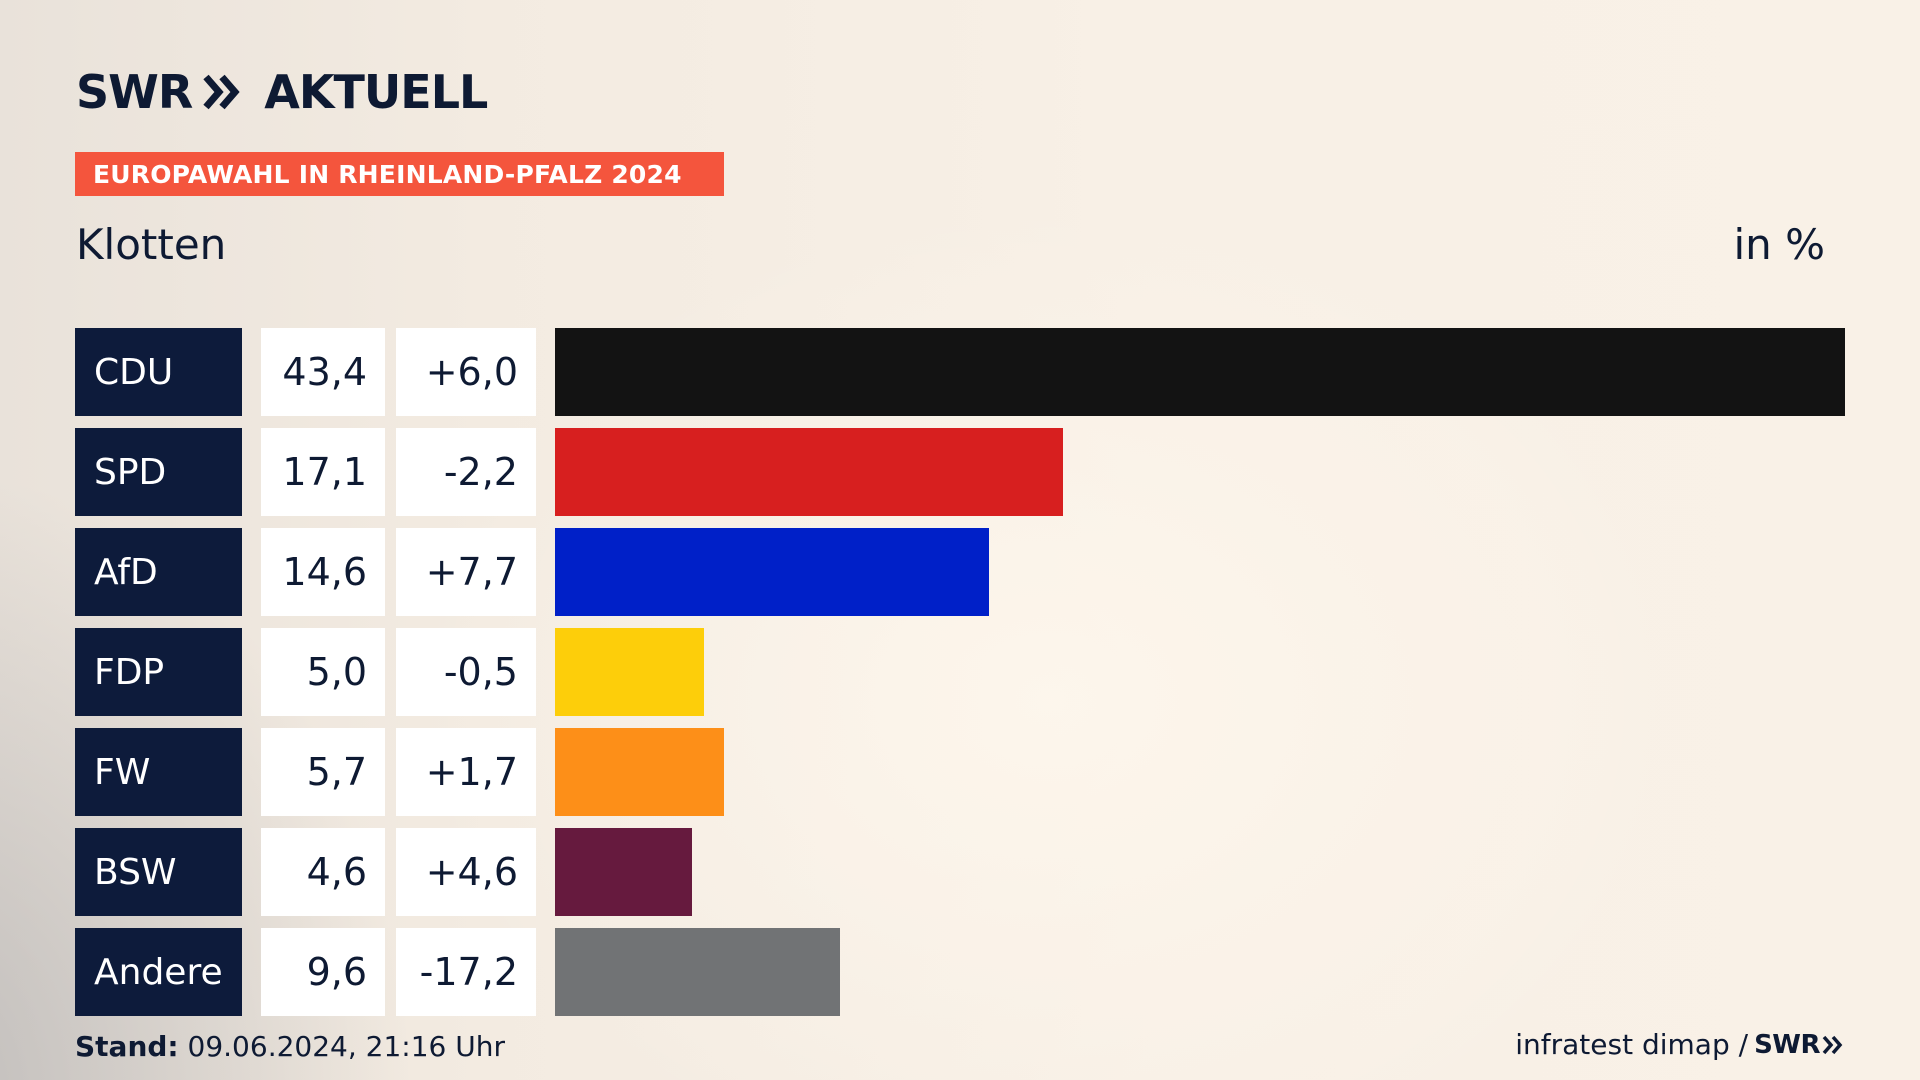  What do you see at coordinates (158, 372) in the screenshot?
I see `party-label: CDU` at bounding box center [158, 372].